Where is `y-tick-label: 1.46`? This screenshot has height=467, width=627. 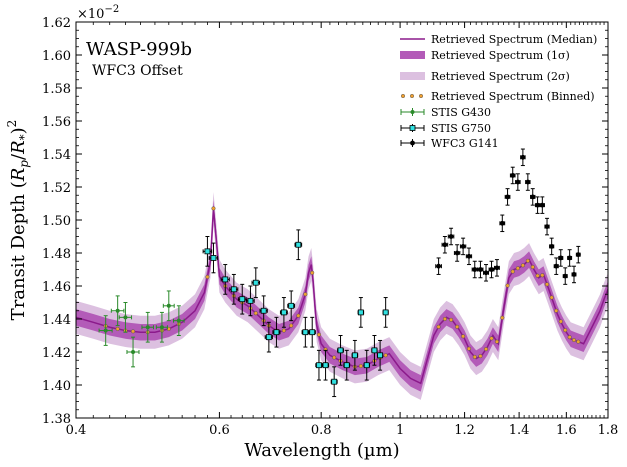
y-tick-label: 1.46 is located at coordinates (56, 287).